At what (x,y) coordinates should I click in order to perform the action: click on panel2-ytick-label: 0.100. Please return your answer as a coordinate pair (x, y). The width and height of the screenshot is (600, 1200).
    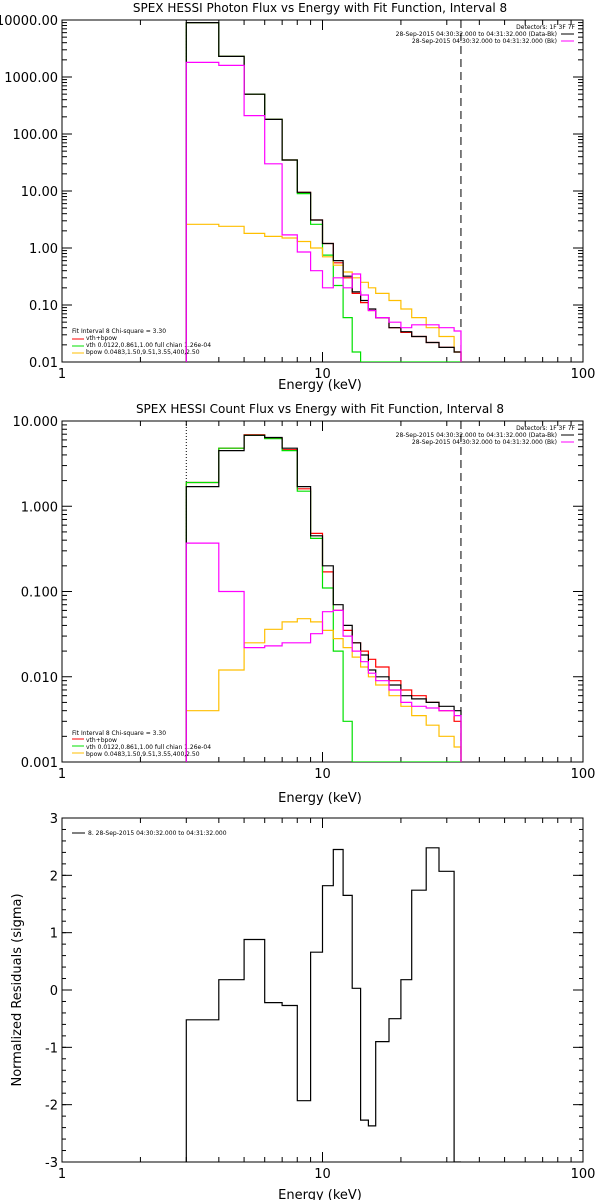
    Looking at the image, I should click on (39, 593).